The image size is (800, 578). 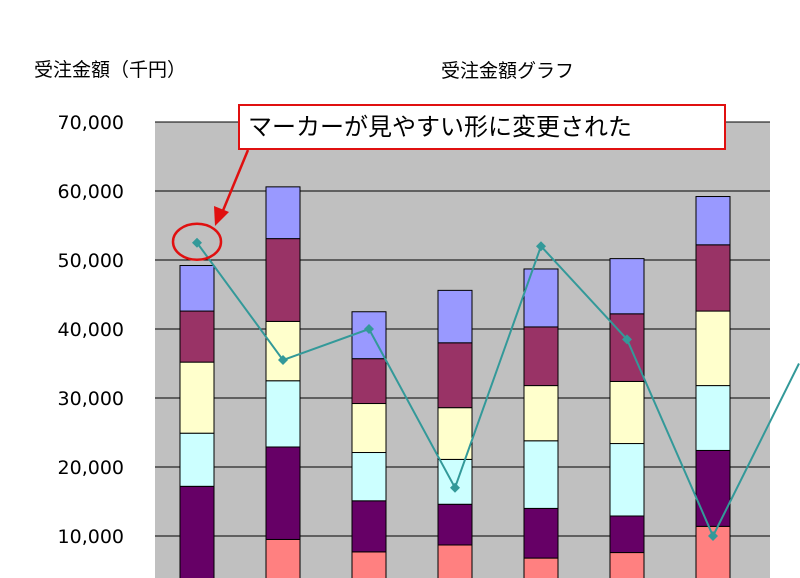 What do you see at coordinates (91, 468) in the screenshot?
I see `y-tick-label: 20,000` at bounding box center [91, 468].